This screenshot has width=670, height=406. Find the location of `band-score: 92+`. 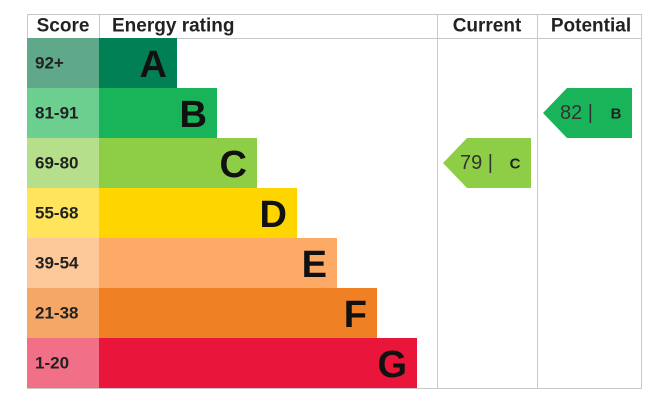

band-score: 92+ is located at coordinates (49, 63).